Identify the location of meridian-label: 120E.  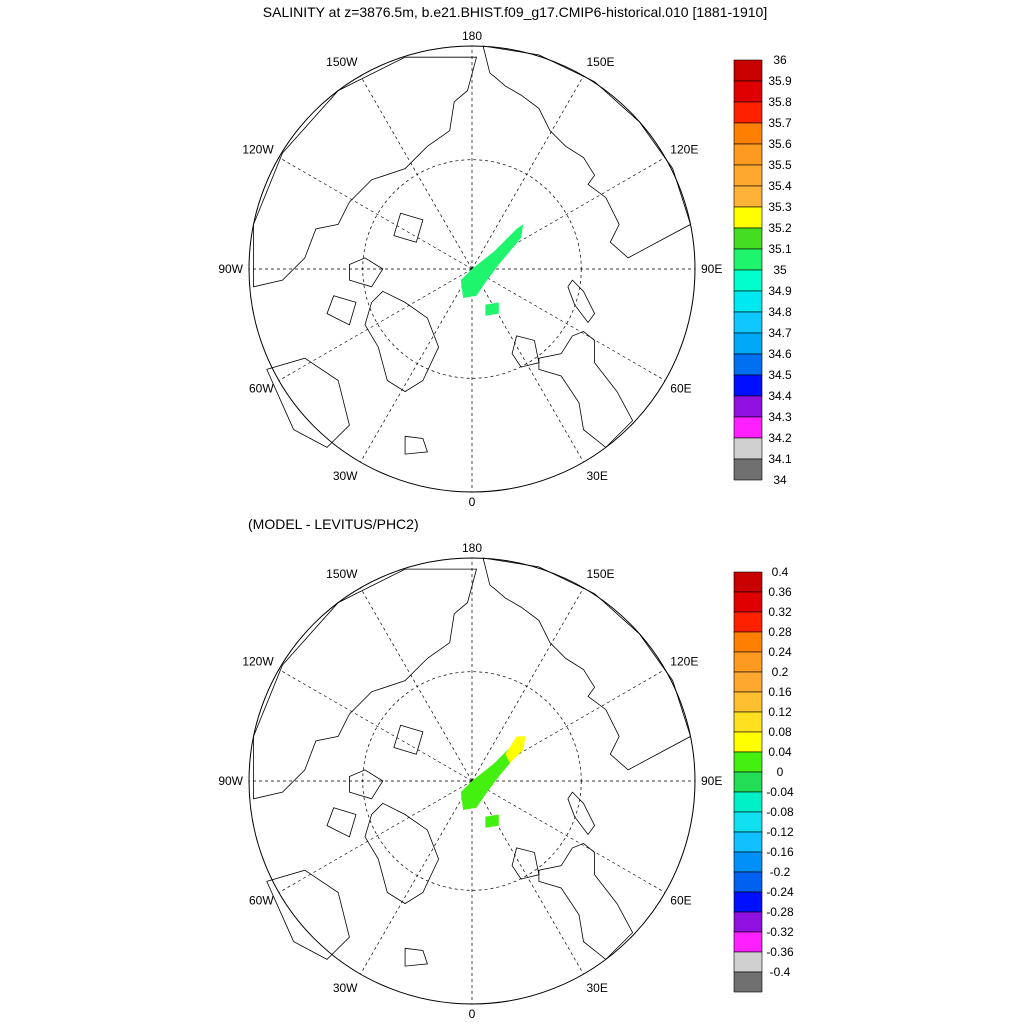
(684, 150).